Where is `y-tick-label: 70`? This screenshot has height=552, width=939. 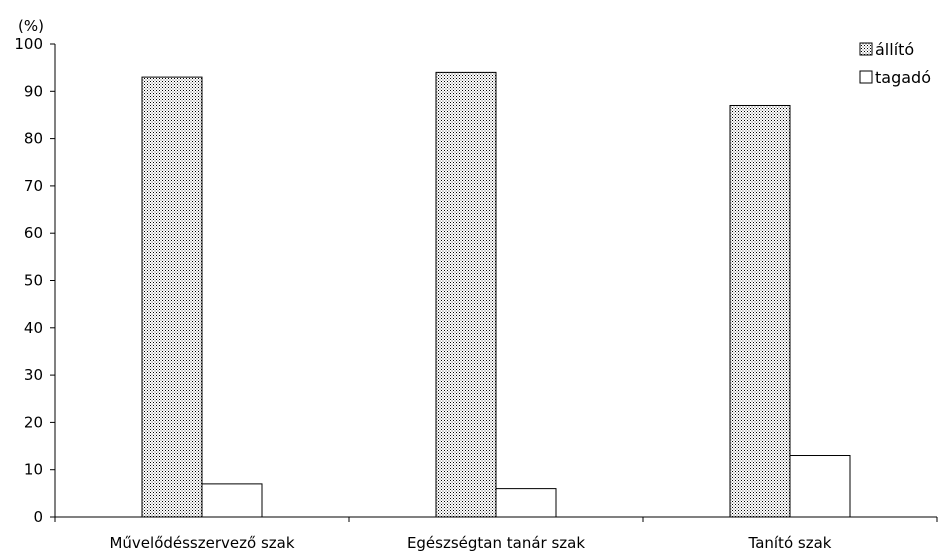
y-tick-label: 70 is located at coordinates (33, 186).